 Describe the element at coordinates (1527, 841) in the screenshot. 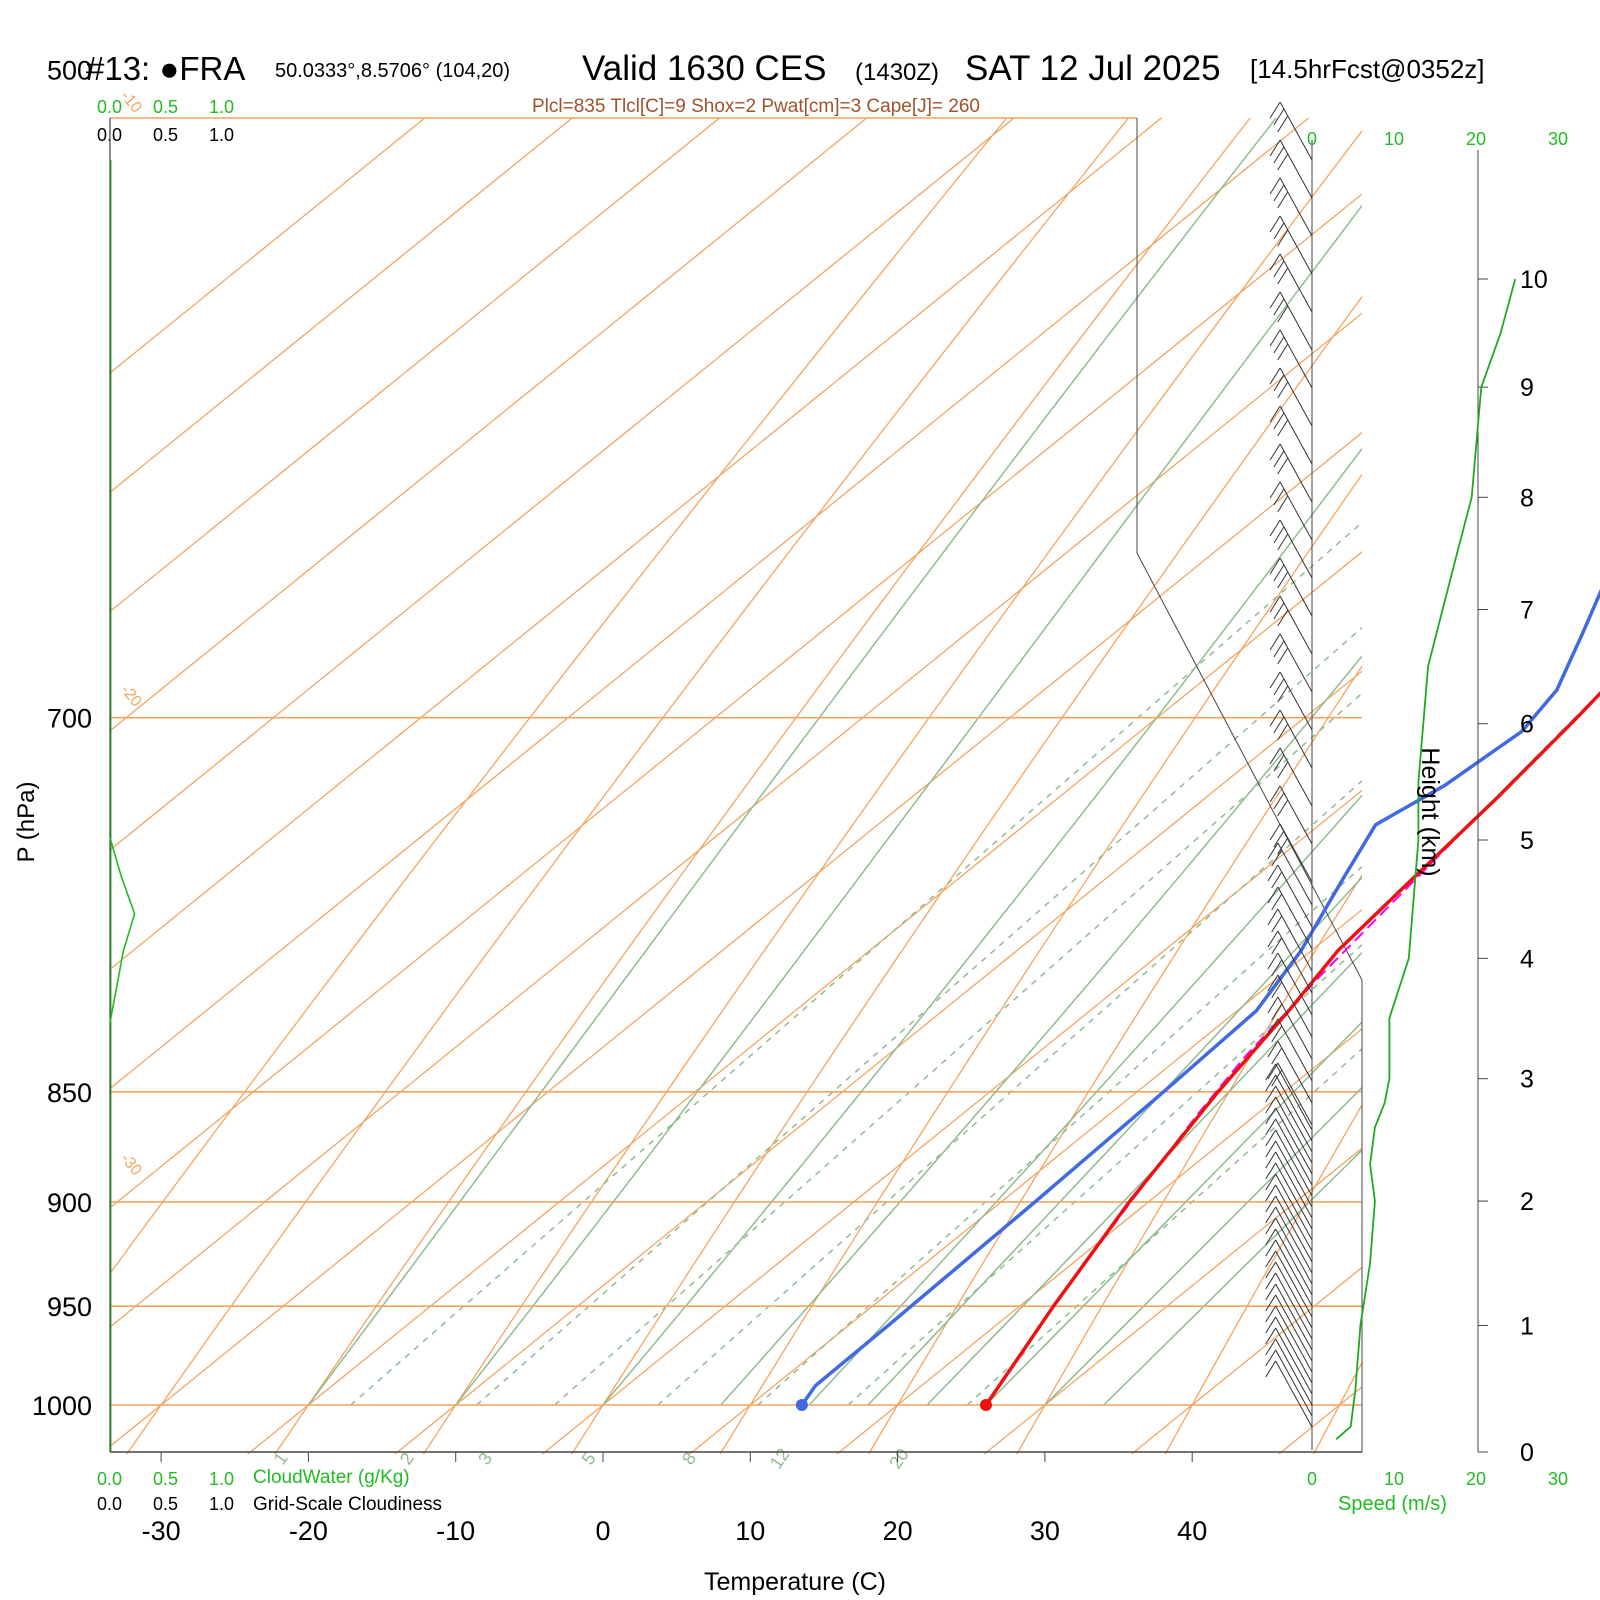

I see `height-tick-label: 5` at that location.